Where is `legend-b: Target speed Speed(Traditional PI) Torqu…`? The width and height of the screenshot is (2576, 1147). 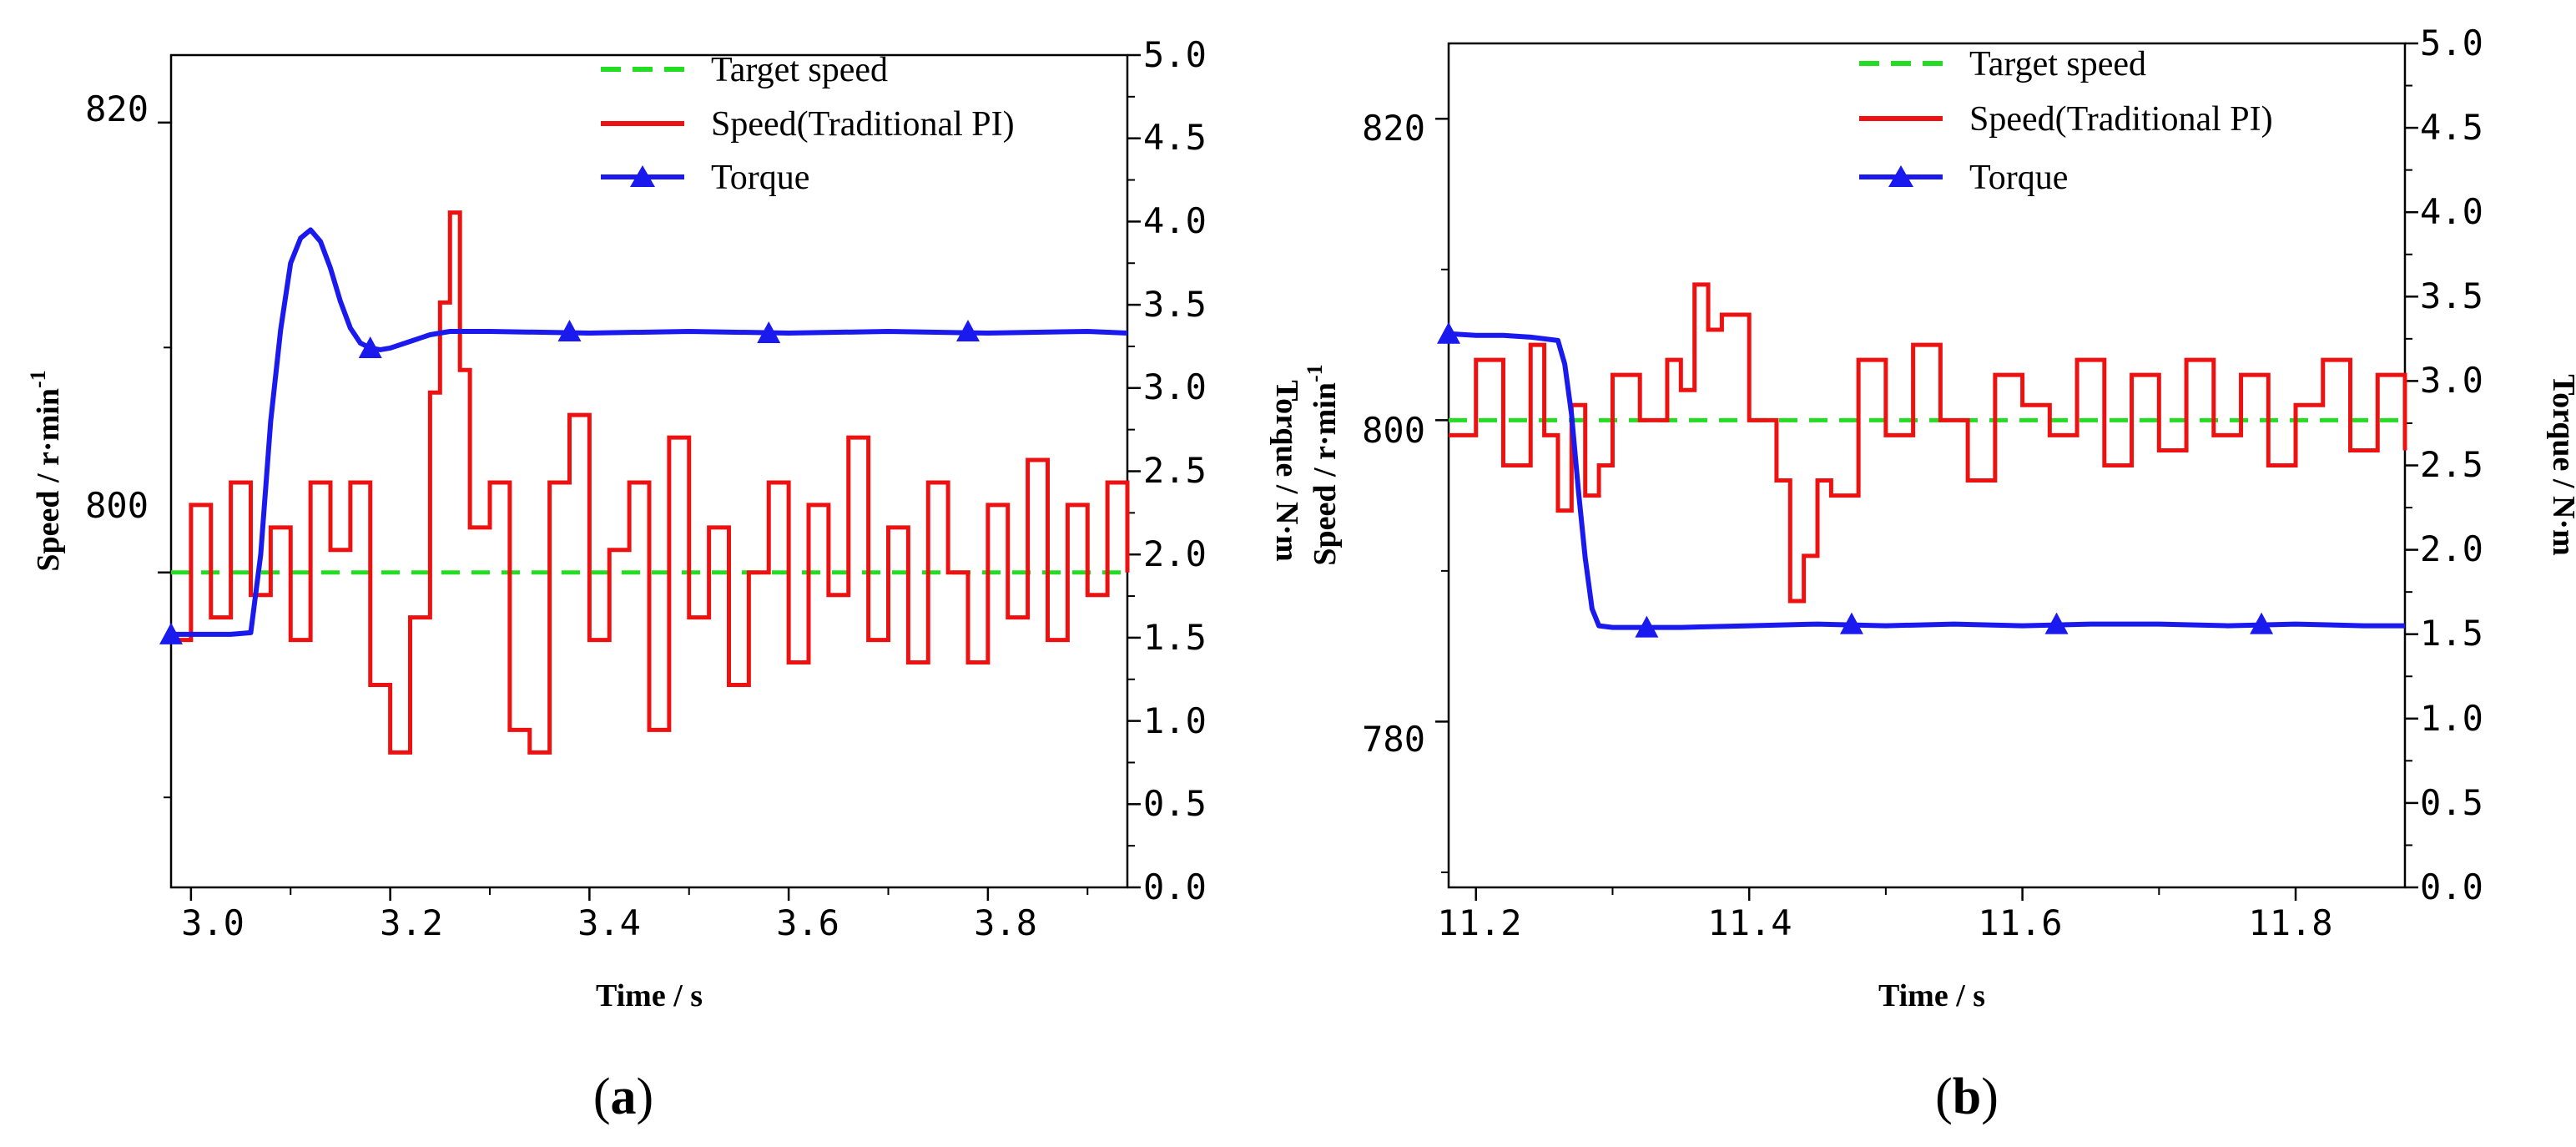
legend-b: Target speed Speed(Traditional PI) Torqu… is located at coordinates (2066, 121).